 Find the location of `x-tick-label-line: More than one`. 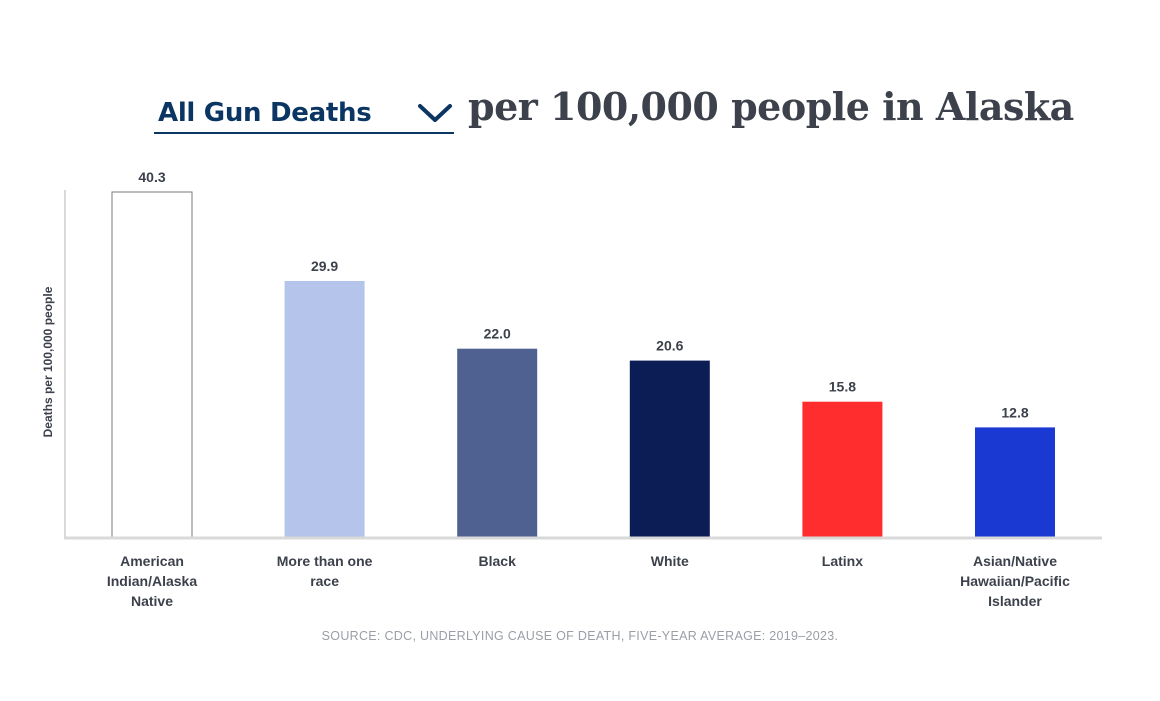

x-tick-label-line: More than one is located at coordinates (324, 561).